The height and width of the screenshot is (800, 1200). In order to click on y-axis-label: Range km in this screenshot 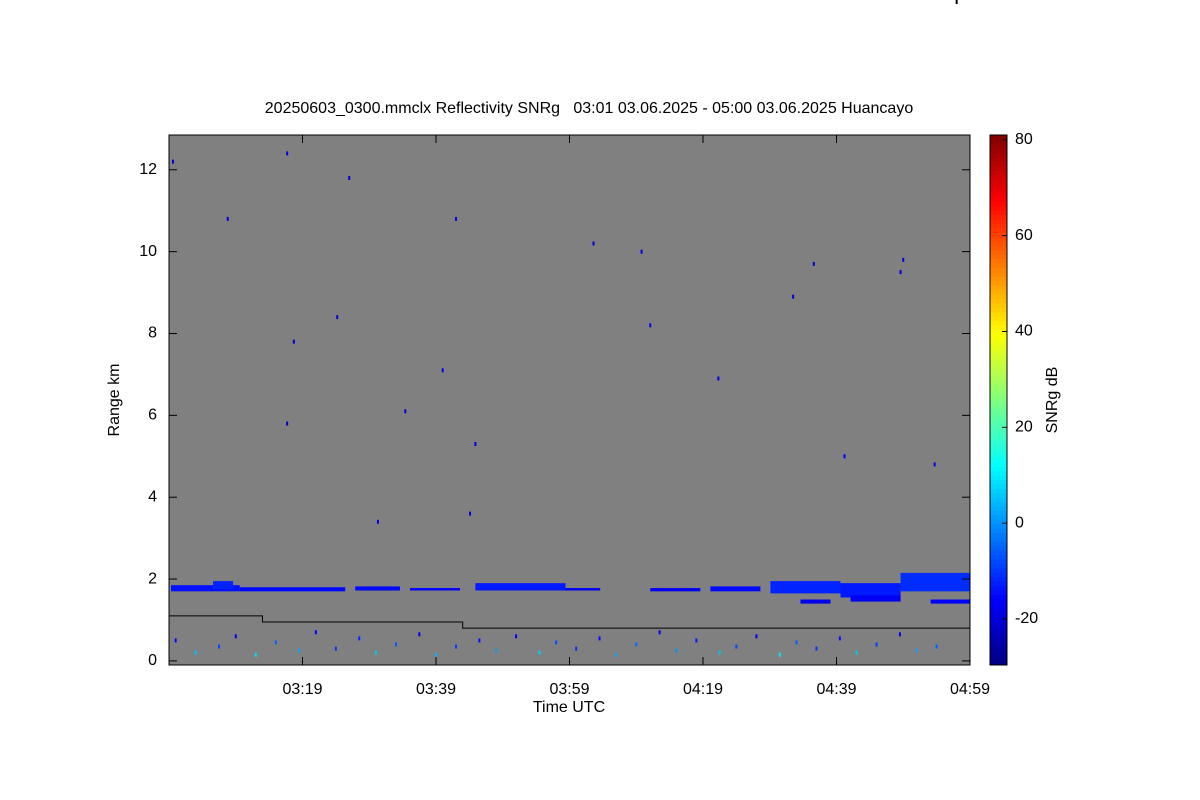, I will do `click(114, 400)`.